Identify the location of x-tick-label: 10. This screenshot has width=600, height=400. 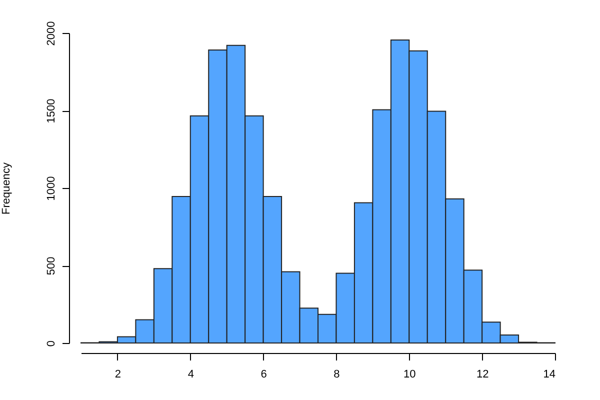
(410, 374).